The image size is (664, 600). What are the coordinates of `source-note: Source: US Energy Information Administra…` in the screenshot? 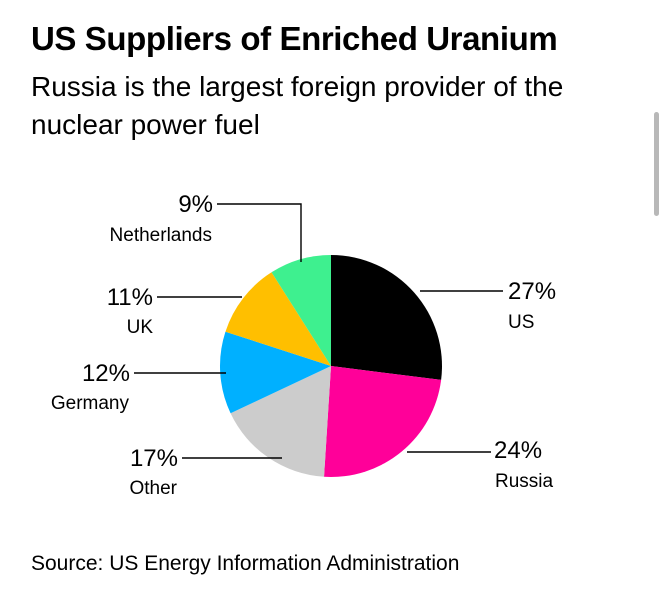 It's located at (245, 563).